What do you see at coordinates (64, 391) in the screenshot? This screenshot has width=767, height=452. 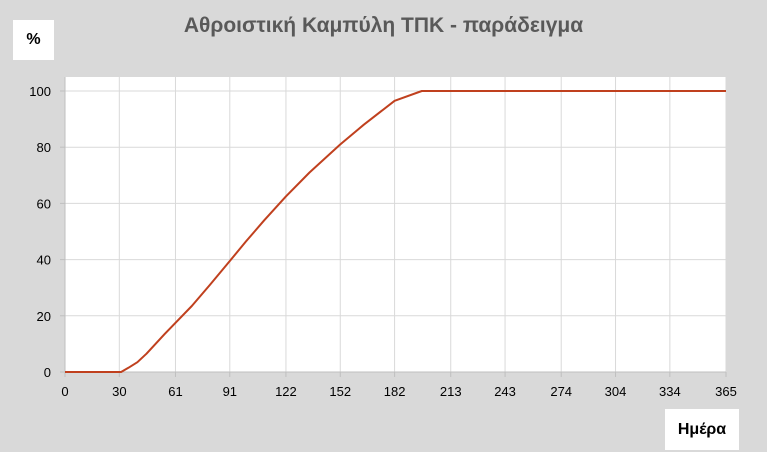 I see `x-tick-label: 0` at bounding box center [64, 391].